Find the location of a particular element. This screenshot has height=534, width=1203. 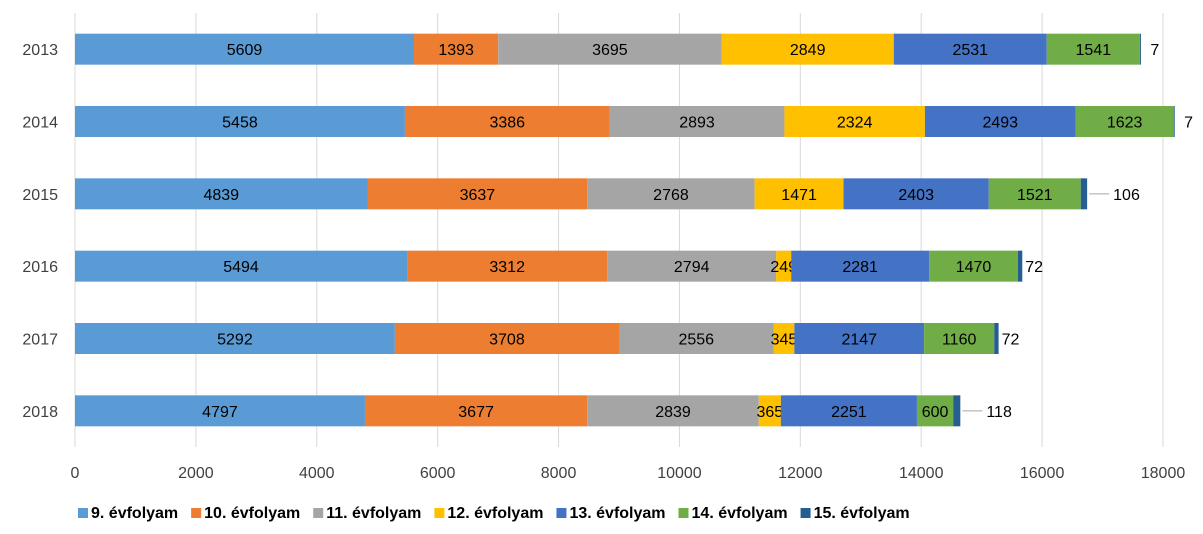

data-label: 106 is located at coordinates (1126, 195).